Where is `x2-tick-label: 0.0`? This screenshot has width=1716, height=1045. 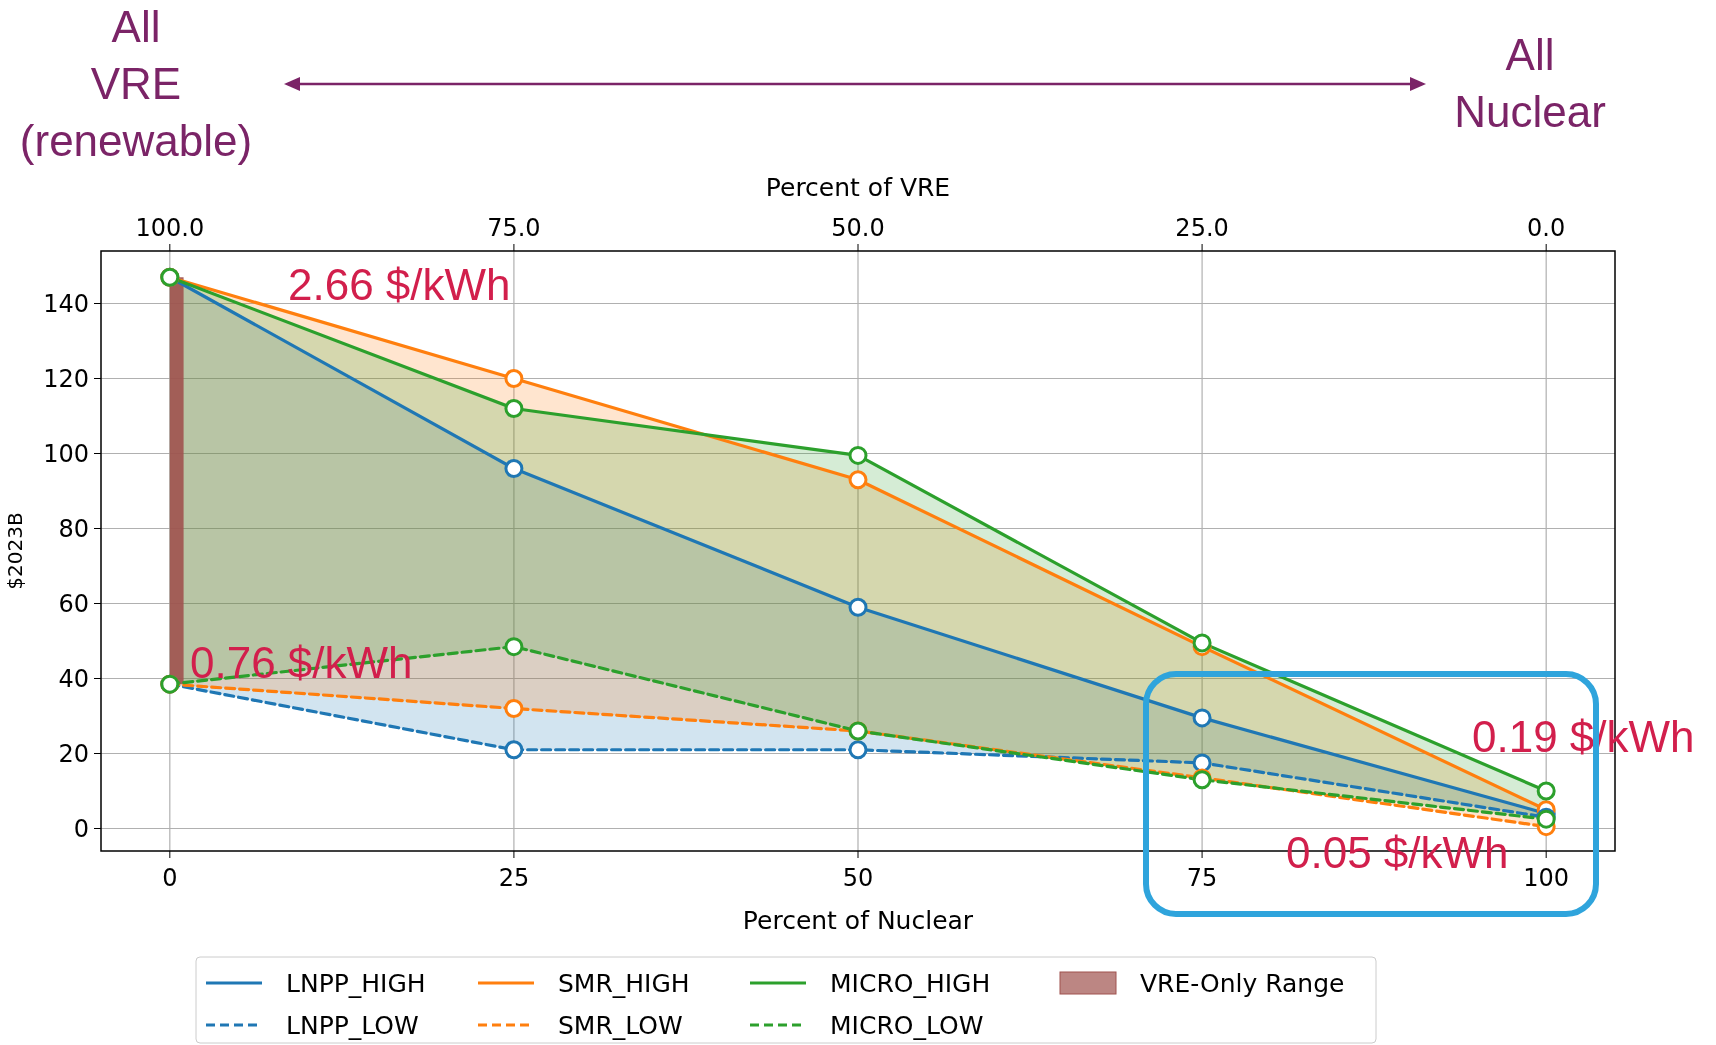
x2-tick-label: 0.0 is located at coordinates (1546, 228).